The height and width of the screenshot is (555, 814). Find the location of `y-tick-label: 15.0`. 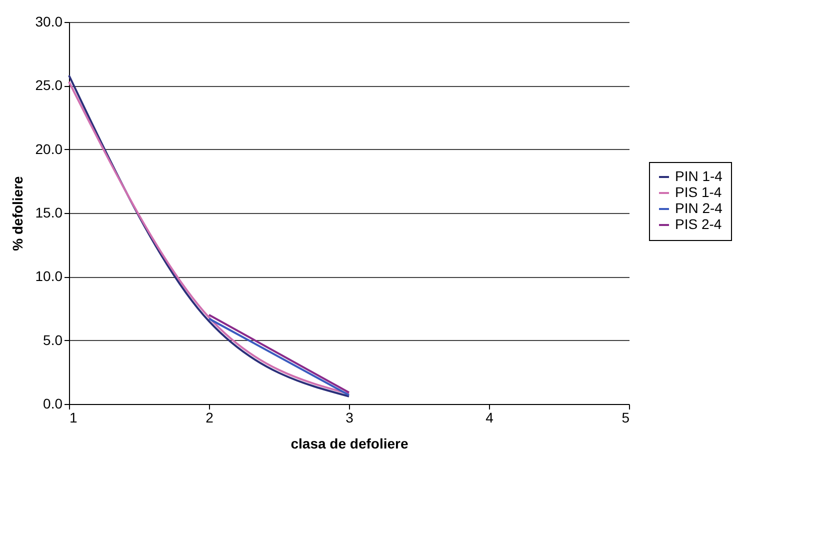

y-tick-label: 15.0 is located at coordinates (49, 212).